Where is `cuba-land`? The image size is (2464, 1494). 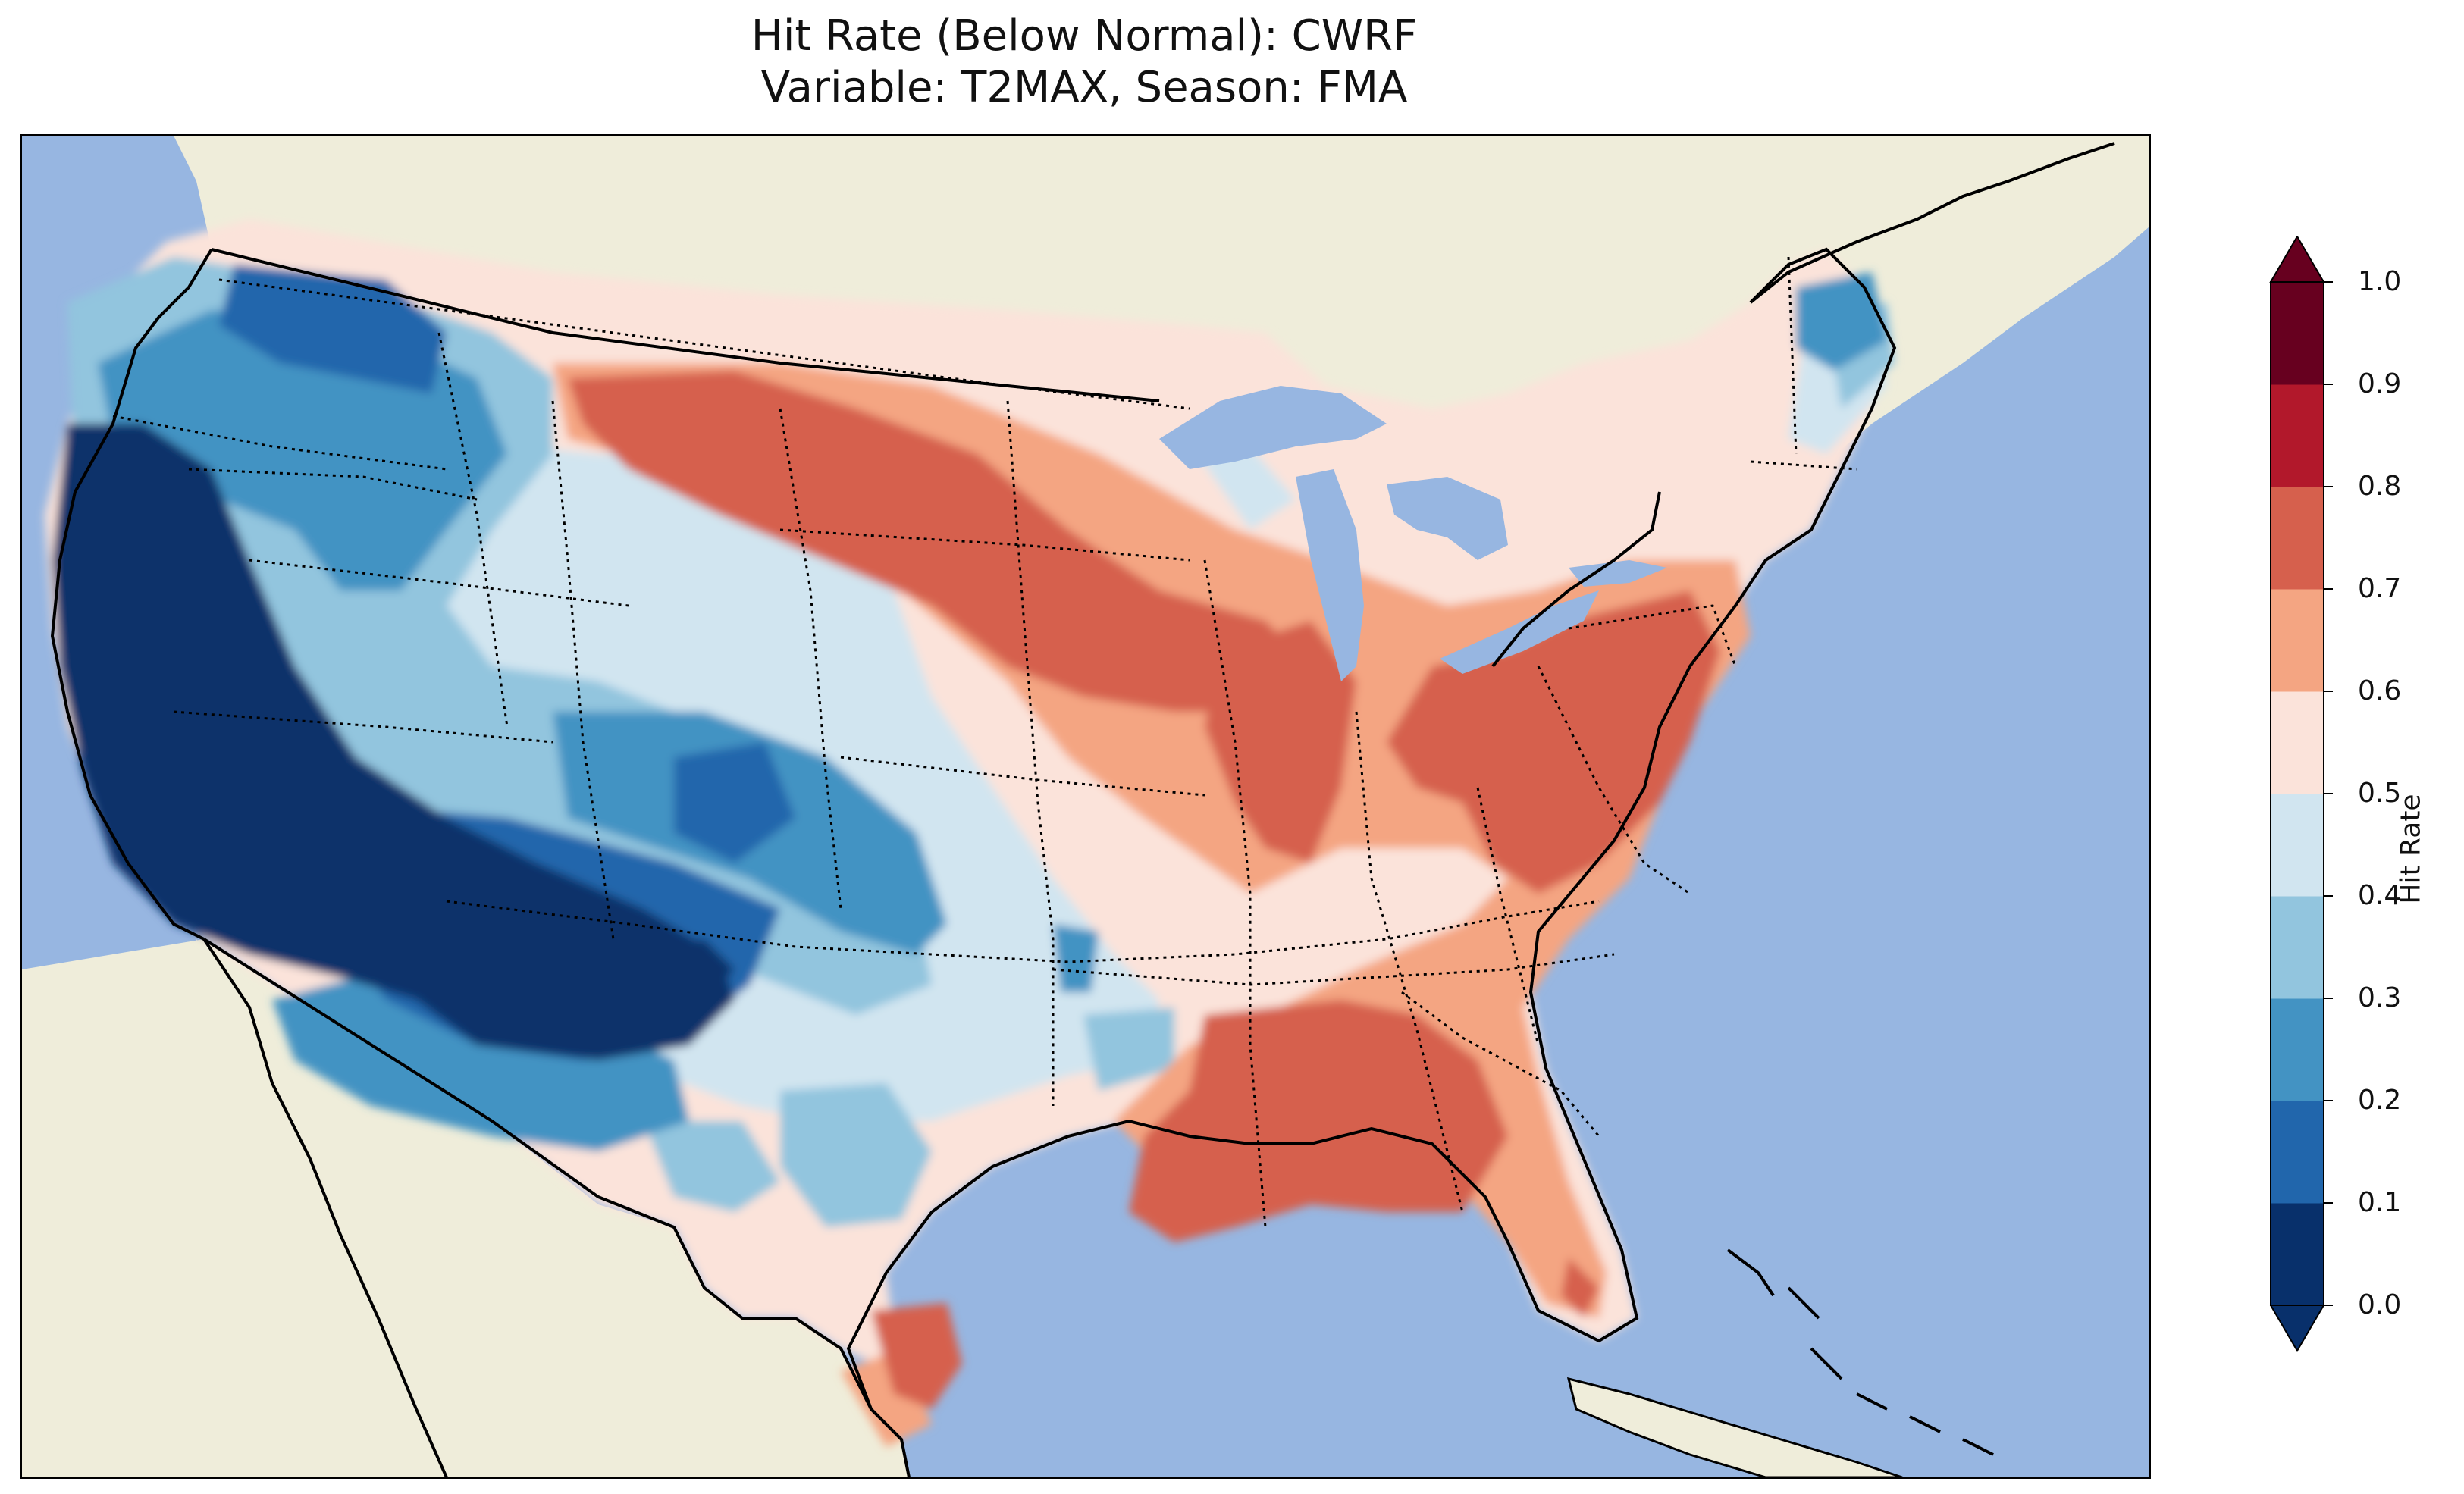 cuba-land is located at coordinates (1735, 1427).